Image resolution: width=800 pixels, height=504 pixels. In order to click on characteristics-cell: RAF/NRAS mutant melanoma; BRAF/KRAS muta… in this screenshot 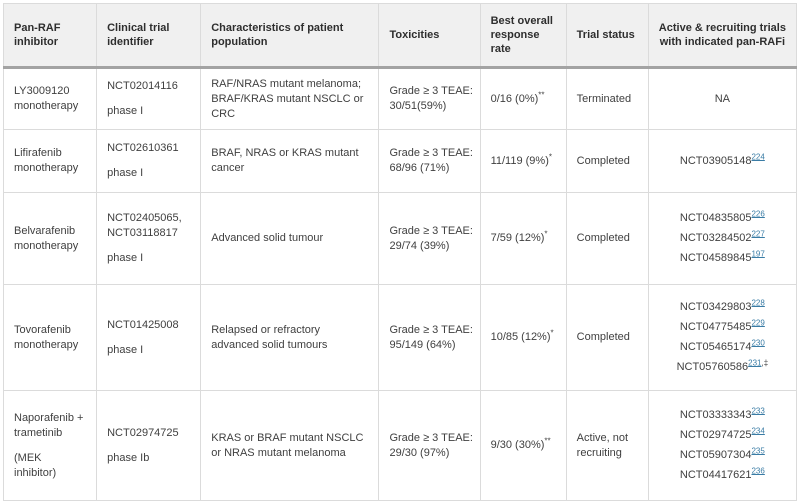, I will do `click(290, 98)`.